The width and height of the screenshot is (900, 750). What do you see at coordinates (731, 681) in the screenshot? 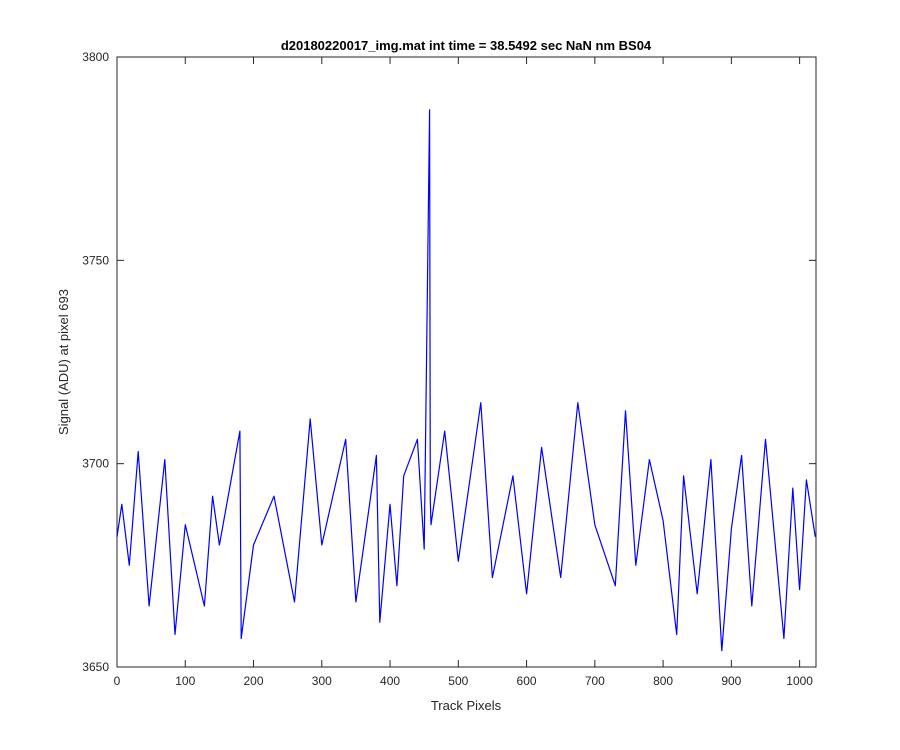
I see `x-tick-label: 900` at bounding box center [731, 681].